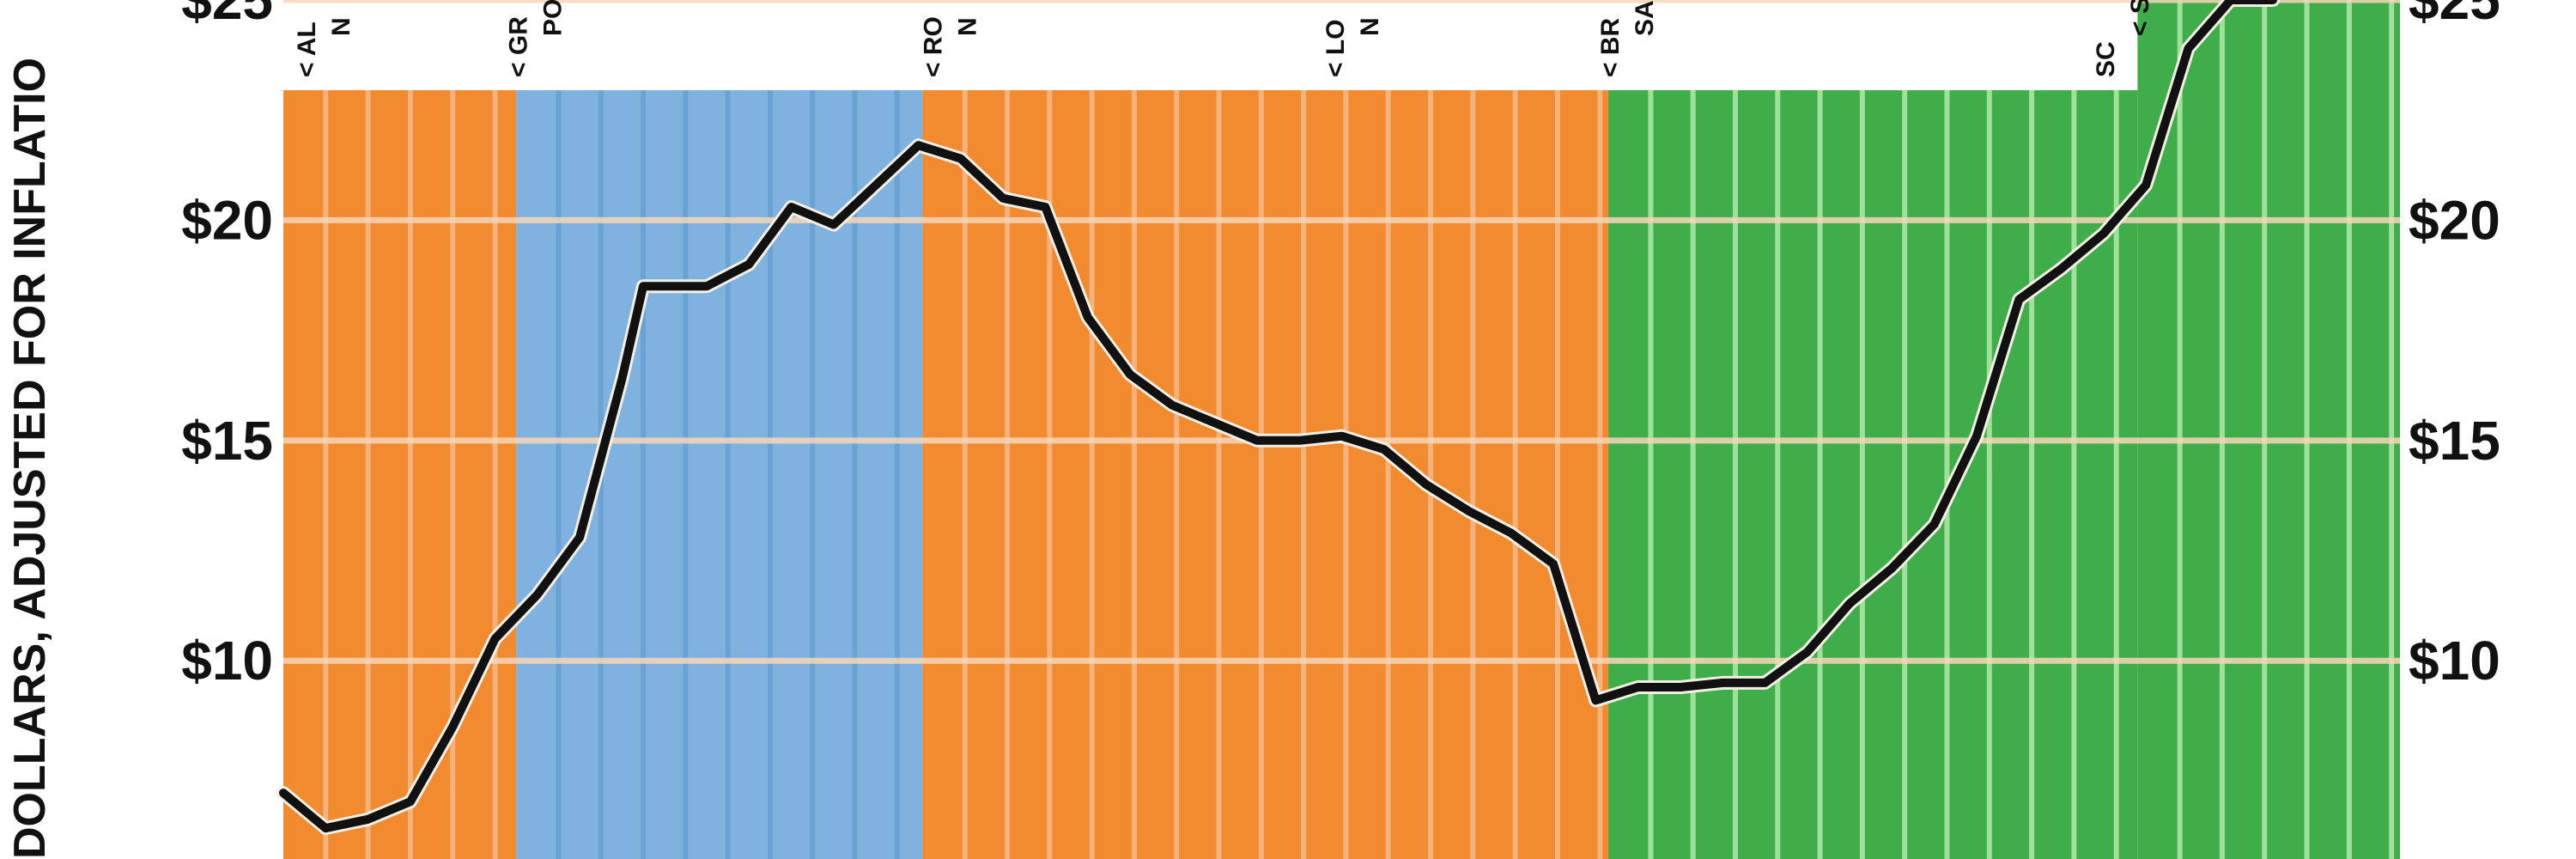 The image size is (2576, 859). Describe the element at coordinates (967, 26) in the screenshot. I see `annotation-3-line2: N` at that location.